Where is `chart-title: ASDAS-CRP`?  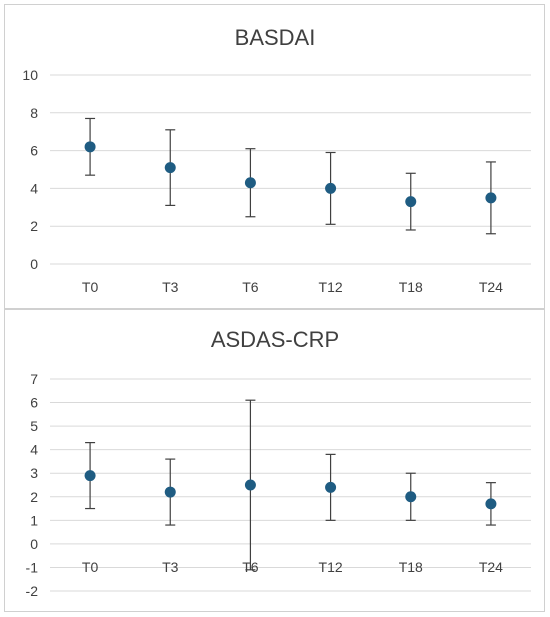
chart-title: ASDAS-CRP is located at coordinates (275, 339).